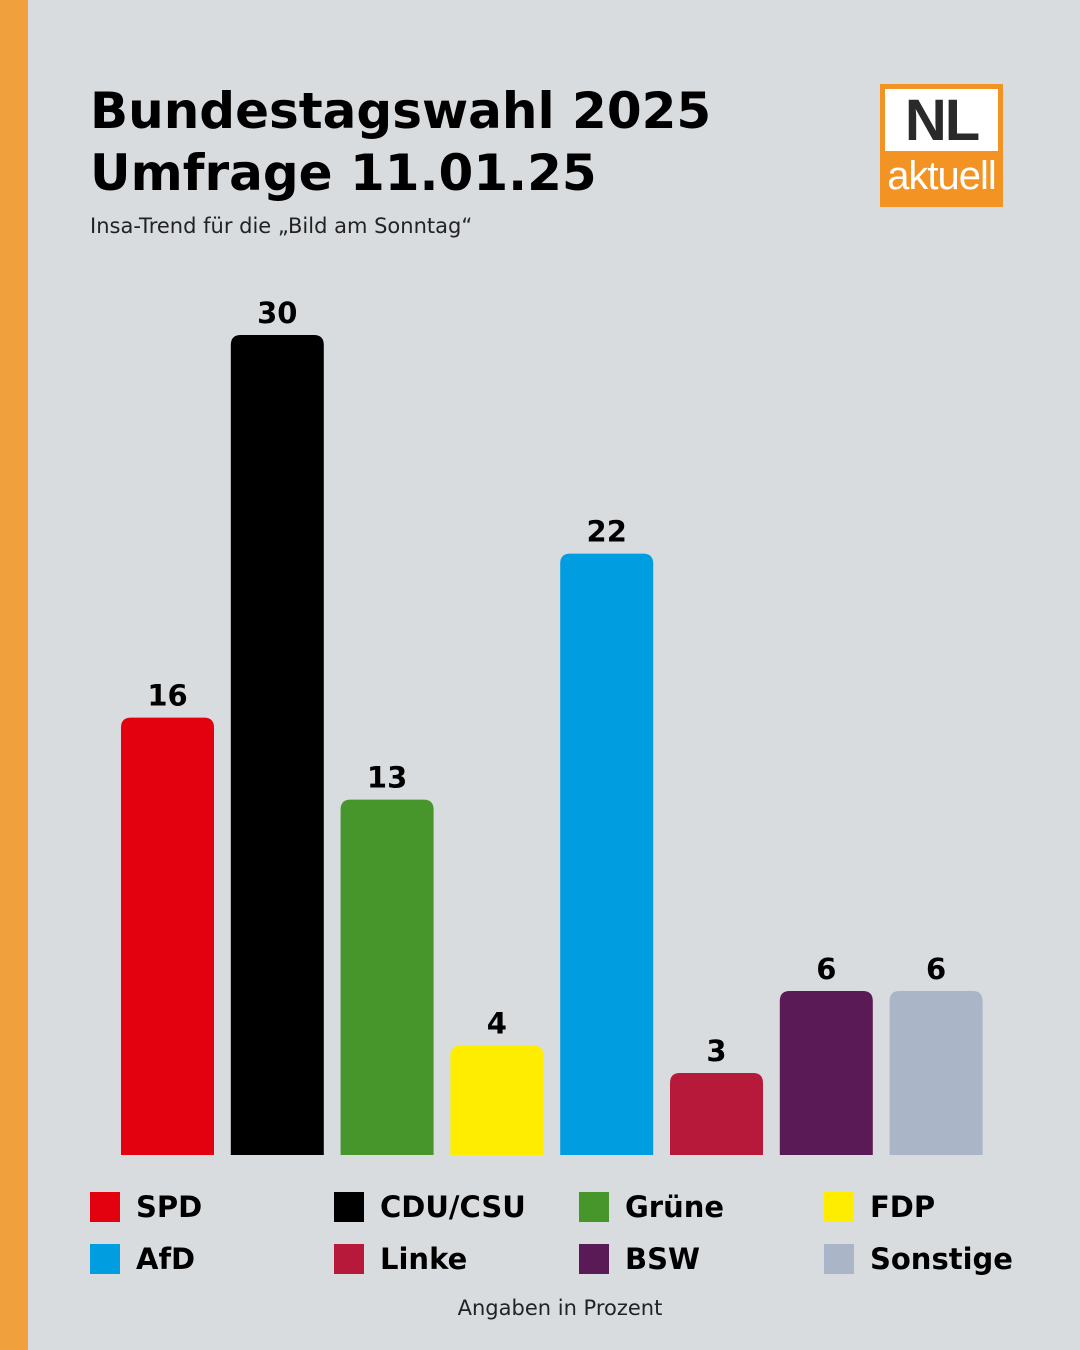 The height and width of the screenshot is (1350, 1080). What do you see at coordinates (14, 675) in the screenshot?
I see `side-accent-stripe` at bounding box center [14, 675].